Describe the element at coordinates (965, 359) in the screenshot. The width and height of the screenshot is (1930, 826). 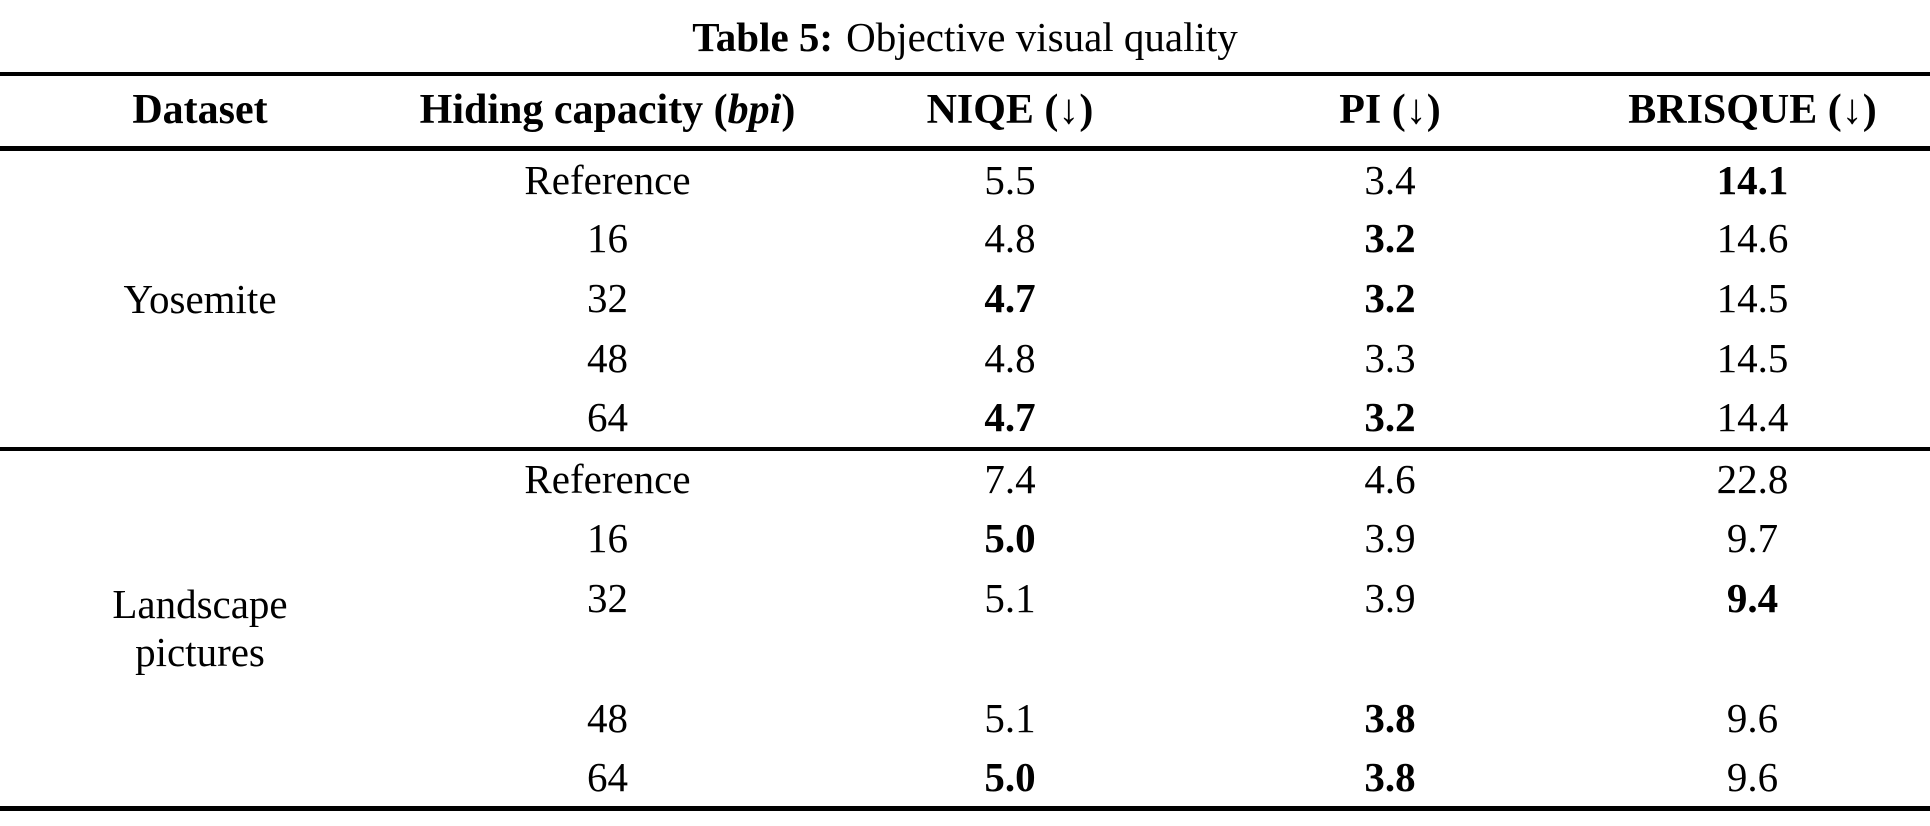
I see `table-row: 48 4.8 3.3 14.5` at that location.